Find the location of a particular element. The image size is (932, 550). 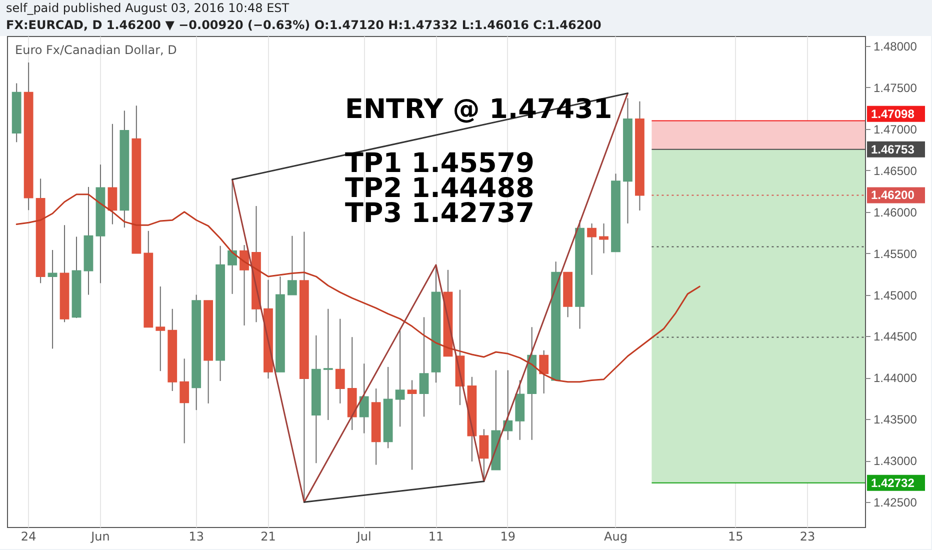

x-tick-label: Jul is located at coordinates (364, 537).